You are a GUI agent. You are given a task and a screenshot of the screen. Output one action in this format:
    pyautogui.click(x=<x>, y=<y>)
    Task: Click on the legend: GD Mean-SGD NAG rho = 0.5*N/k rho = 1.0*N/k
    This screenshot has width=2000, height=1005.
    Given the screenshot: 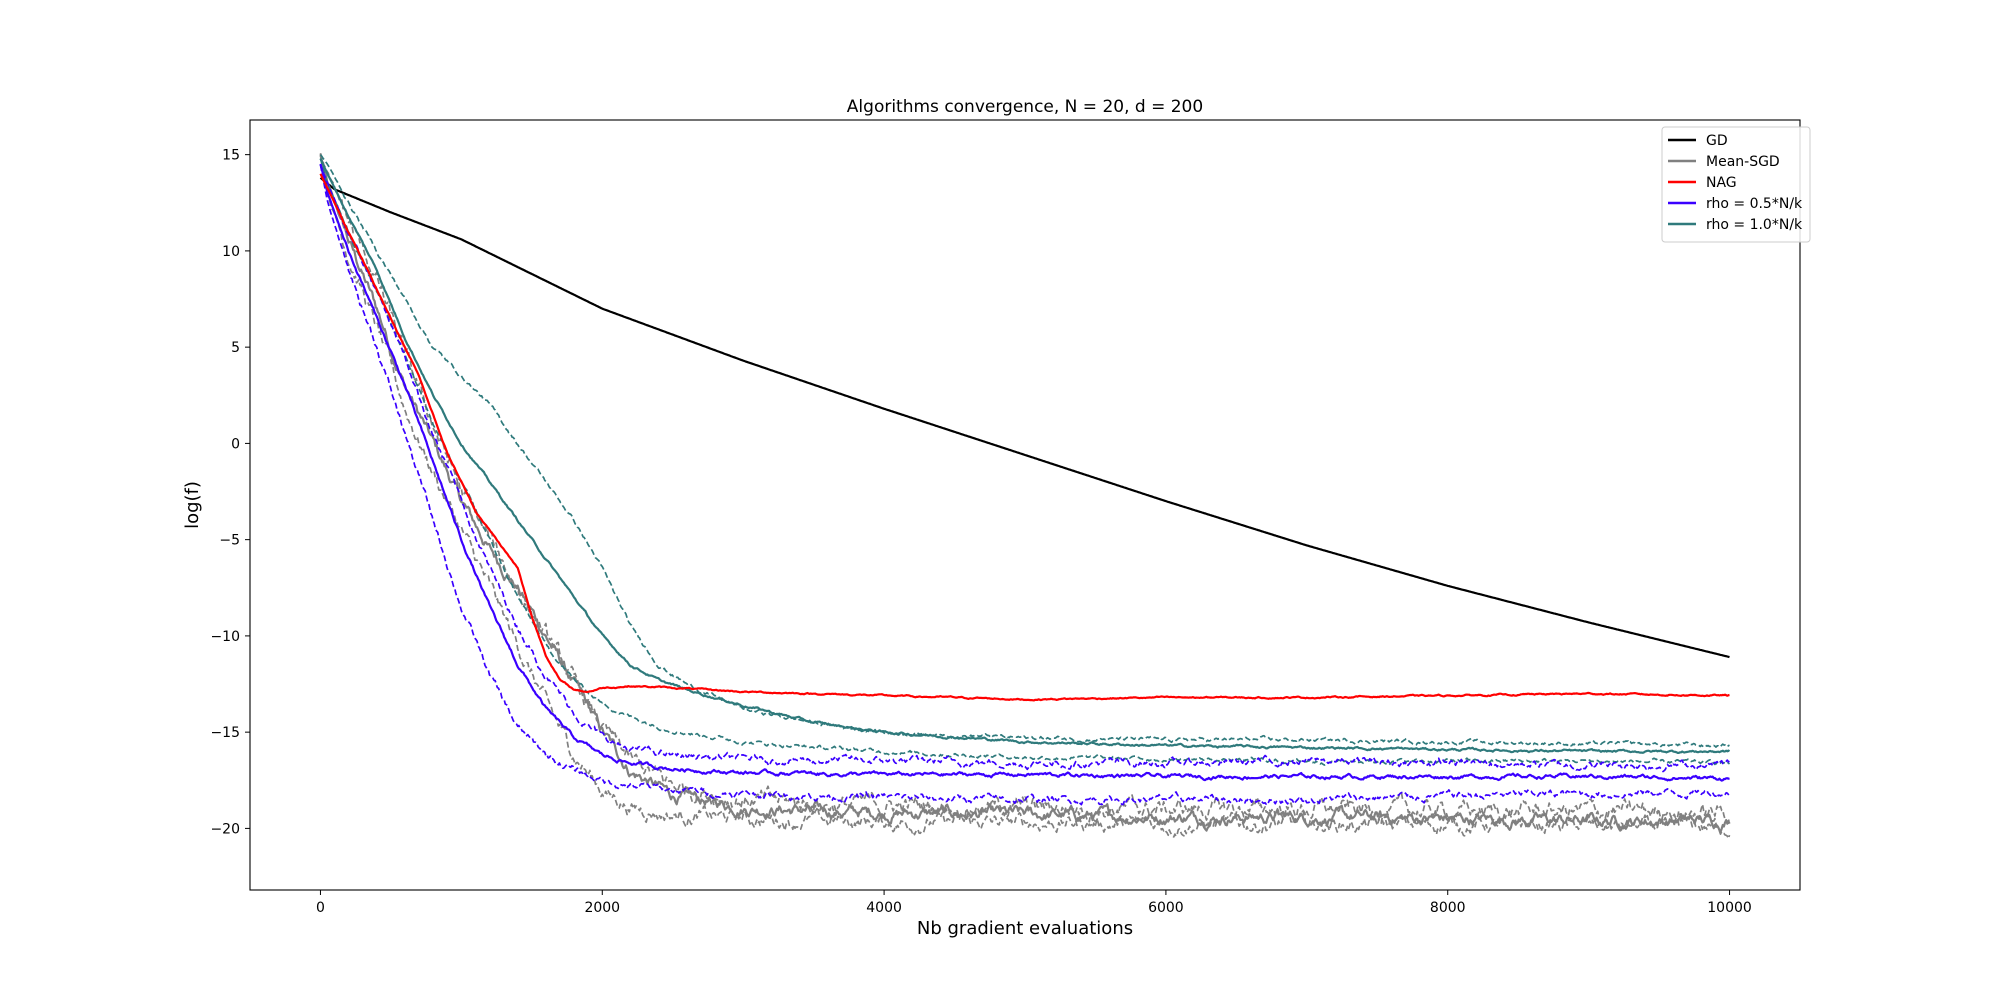 What is the action you would take?
    pyautogui.click(x=1736, y=184)
    